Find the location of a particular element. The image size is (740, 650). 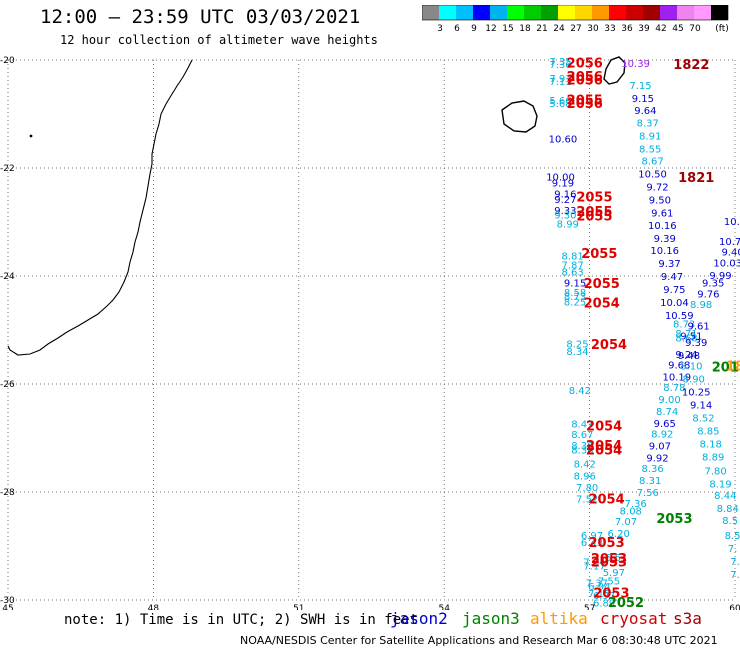

wave-height-label: 7.56 is located at coordinates (648, 493).